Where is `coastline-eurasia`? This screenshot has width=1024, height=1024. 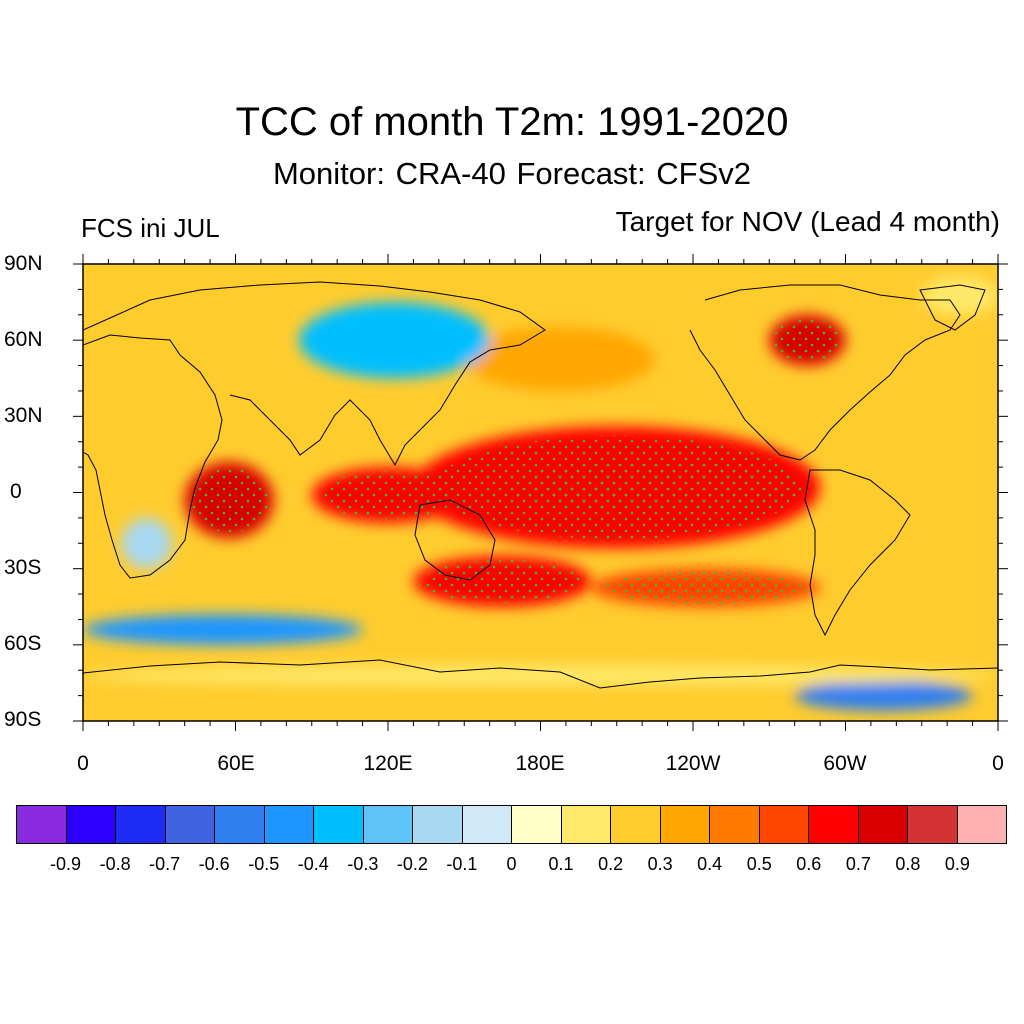 coastline-eurasia is located at coordinates (314, 374).